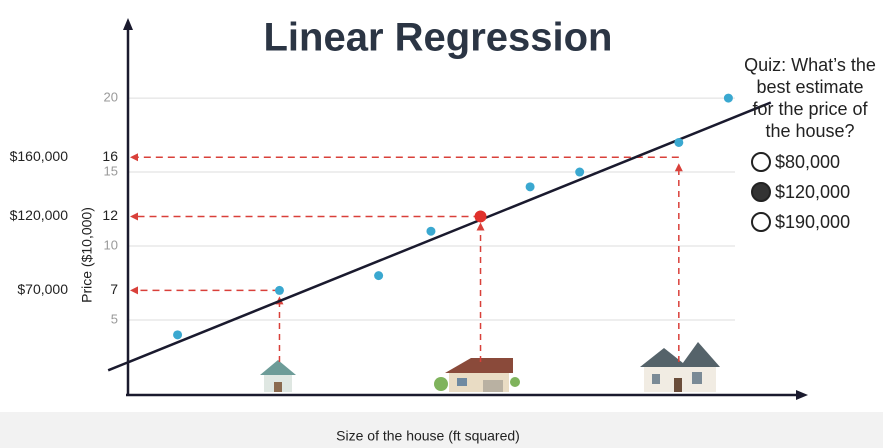 The image size is (883, 448). I want to click on highlight-tick-label: 12, so click(110, 215).